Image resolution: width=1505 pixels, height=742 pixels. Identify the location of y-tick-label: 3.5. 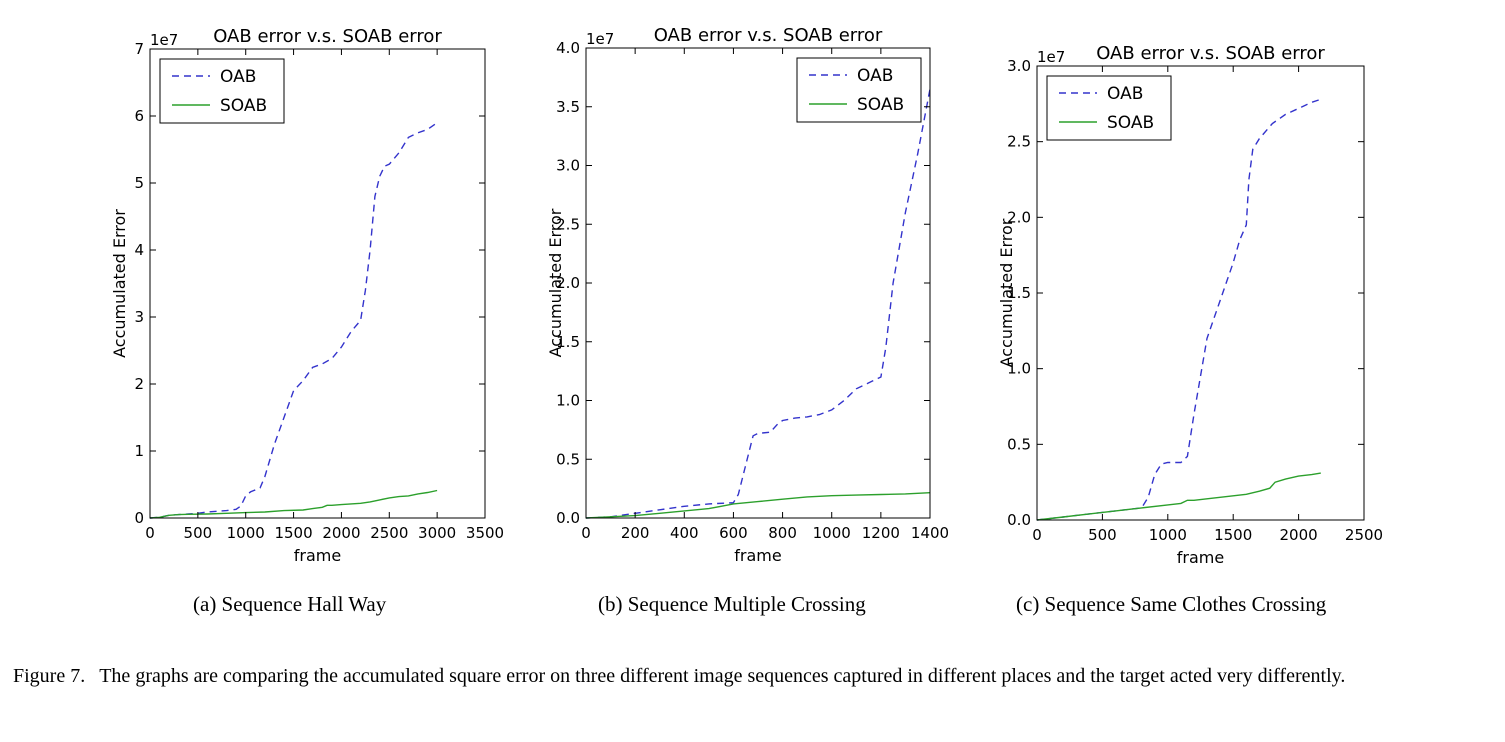
(568, 107).